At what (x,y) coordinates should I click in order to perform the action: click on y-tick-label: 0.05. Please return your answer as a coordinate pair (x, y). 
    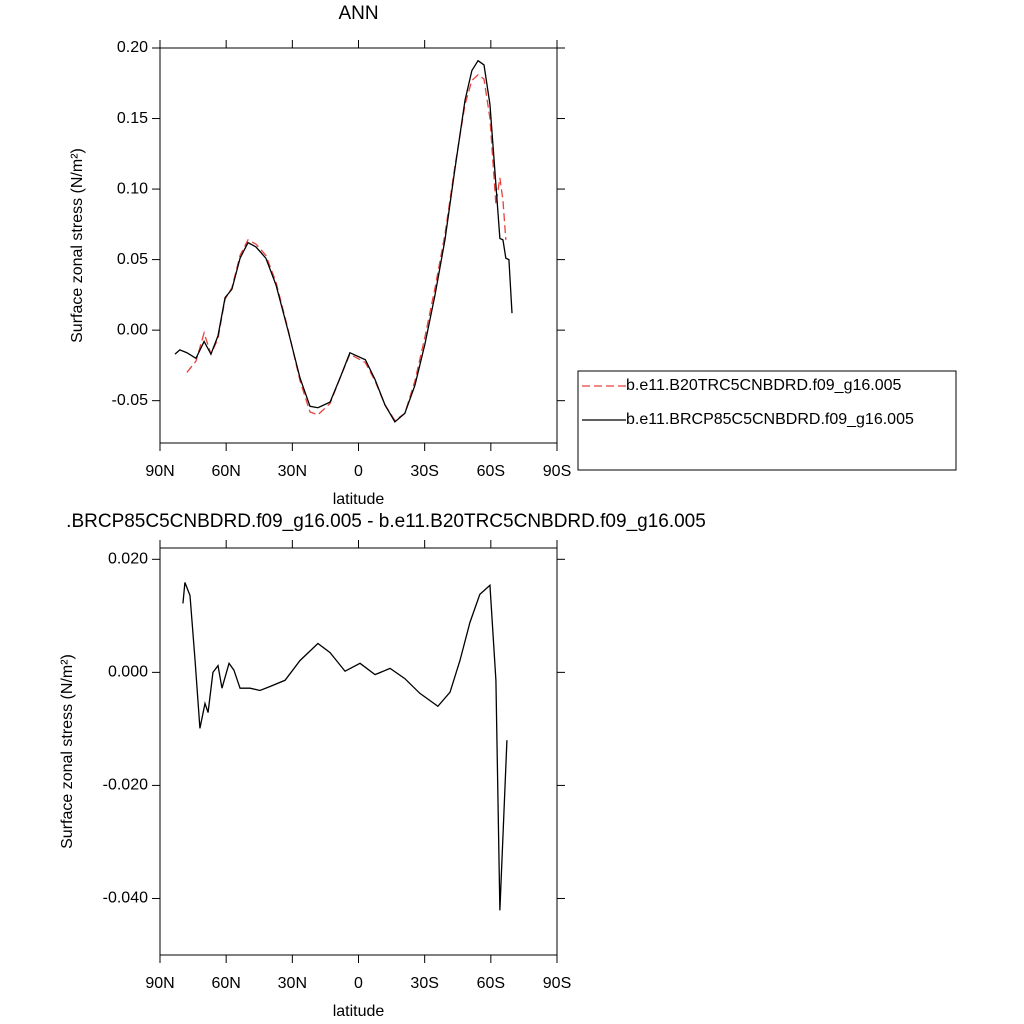
    Looking at the image, I should click on (132, 259).